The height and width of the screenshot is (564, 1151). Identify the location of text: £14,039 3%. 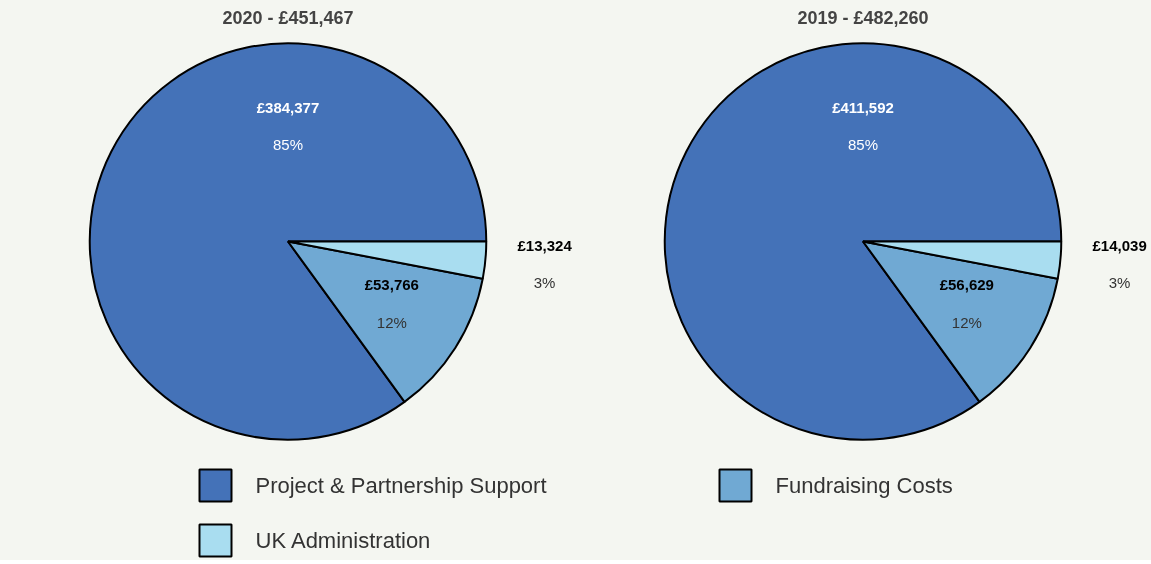
(1119, 264).